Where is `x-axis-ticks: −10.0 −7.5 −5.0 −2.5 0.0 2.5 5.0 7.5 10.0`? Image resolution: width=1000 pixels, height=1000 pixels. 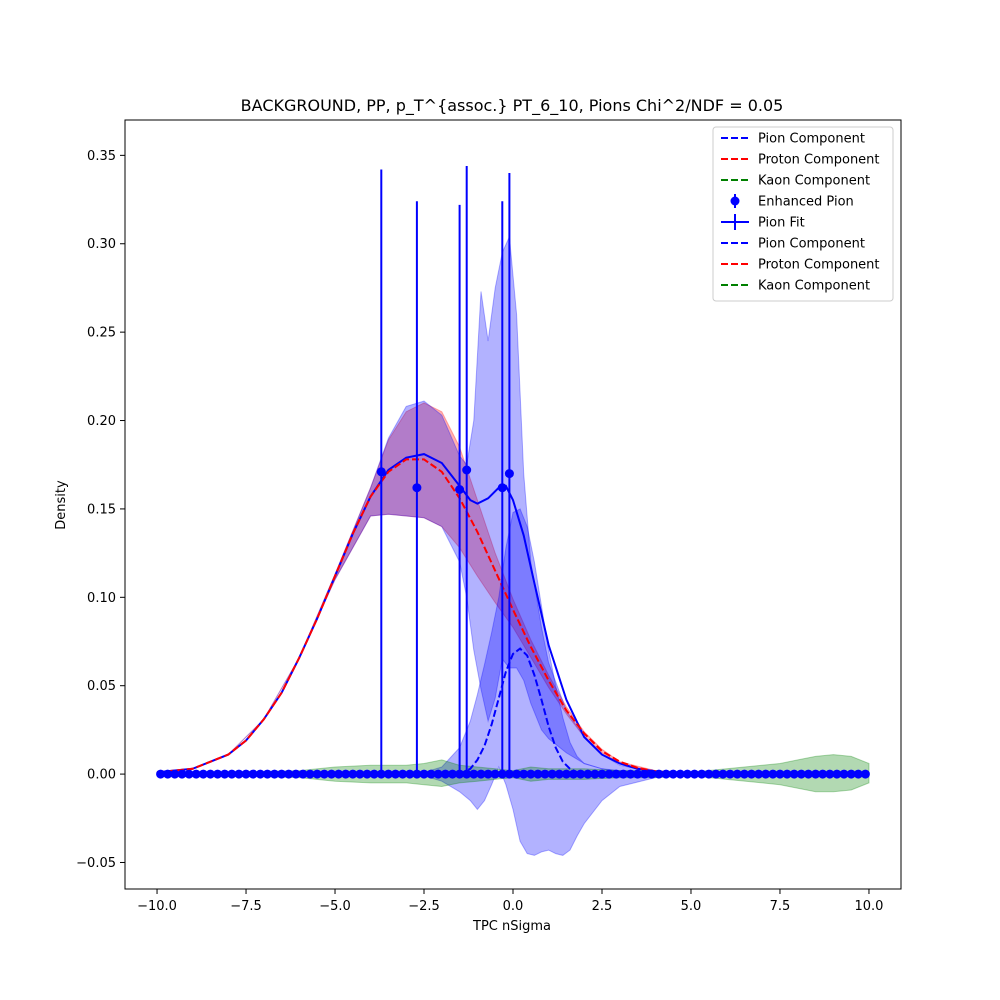 x-axis-ticks: −10.0 −7.5 −5.0 −2.5 0.0 2.5 5.0 7.5 10.0 is located at coordinates (510, 901).